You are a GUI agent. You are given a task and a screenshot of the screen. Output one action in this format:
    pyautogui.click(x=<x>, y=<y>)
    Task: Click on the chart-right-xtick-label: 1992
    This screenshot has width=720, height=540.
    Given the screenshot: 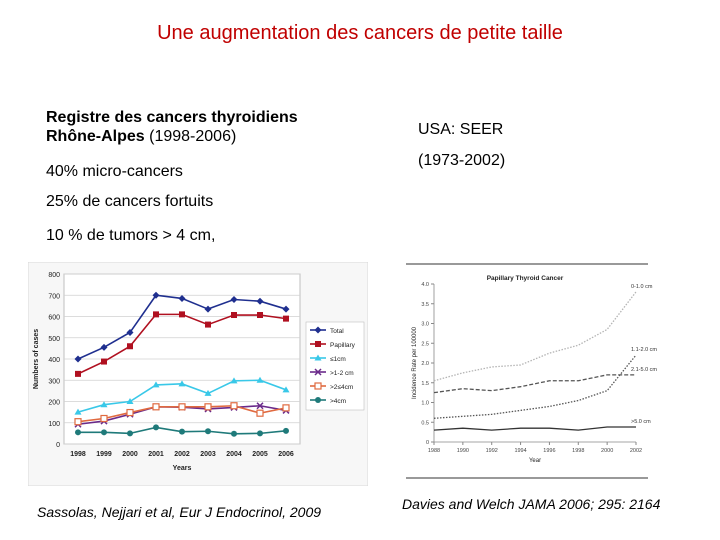 What is the action you would take?
    pyautogui.click(x=492, y=451)
    